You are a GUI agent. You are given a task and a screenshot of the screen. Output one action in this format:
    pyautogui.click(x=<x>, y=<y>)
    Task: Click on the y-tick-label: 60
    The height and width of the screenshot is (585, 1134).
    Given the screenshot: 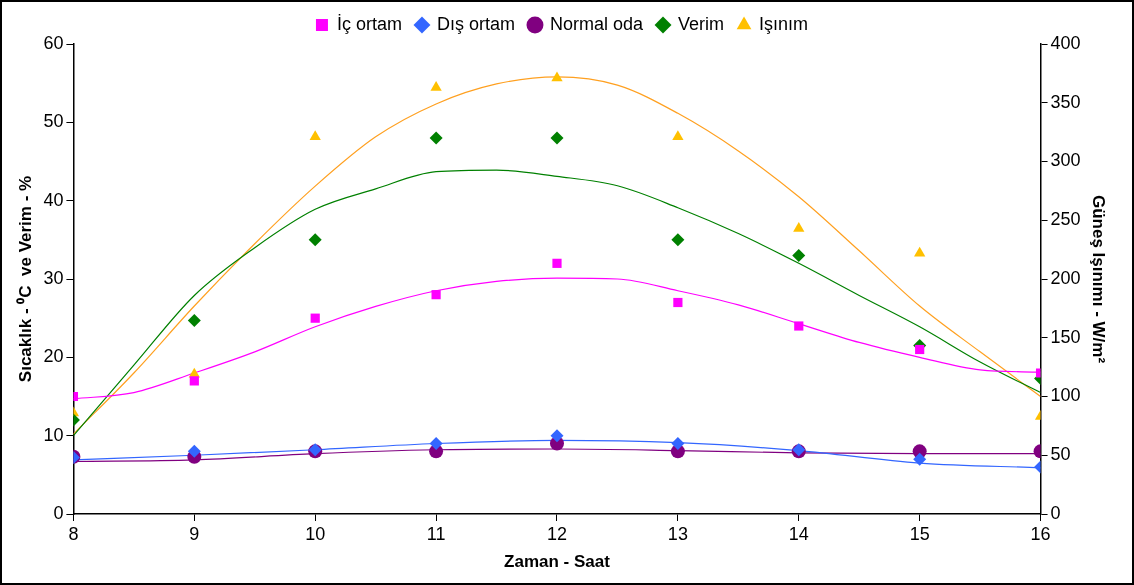 What is the action you would take?
    pyautogui.click(x=53, y=42)
    